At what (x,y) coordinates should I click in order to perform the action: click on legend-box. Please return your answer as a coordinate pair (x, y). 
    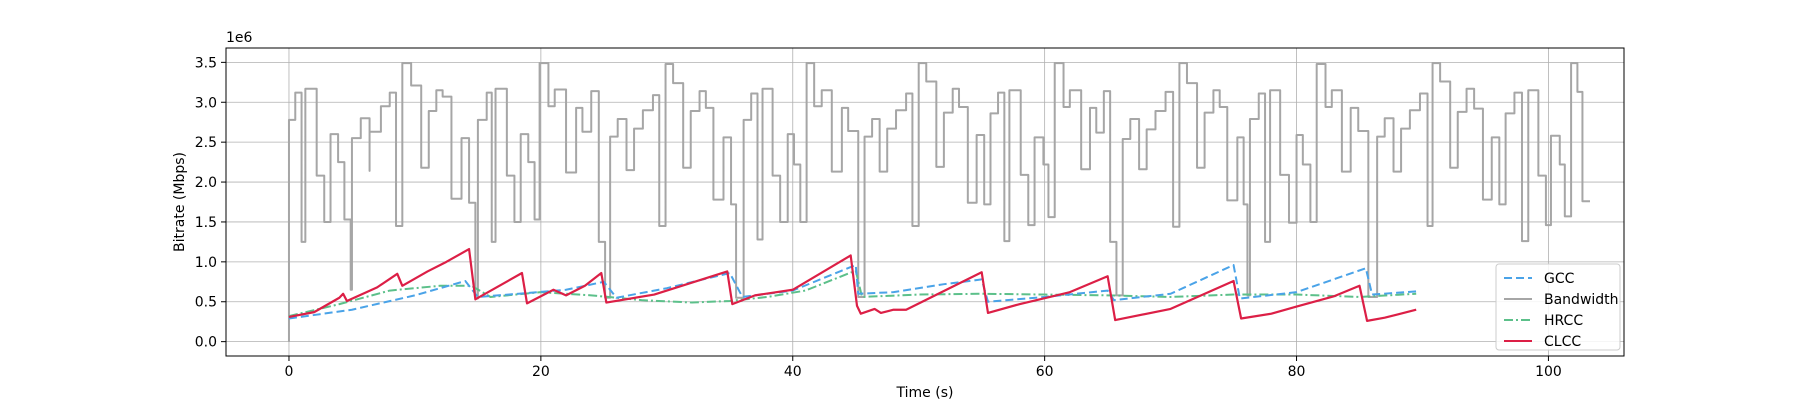
    Looking at the image, I should click on (1558, 307).